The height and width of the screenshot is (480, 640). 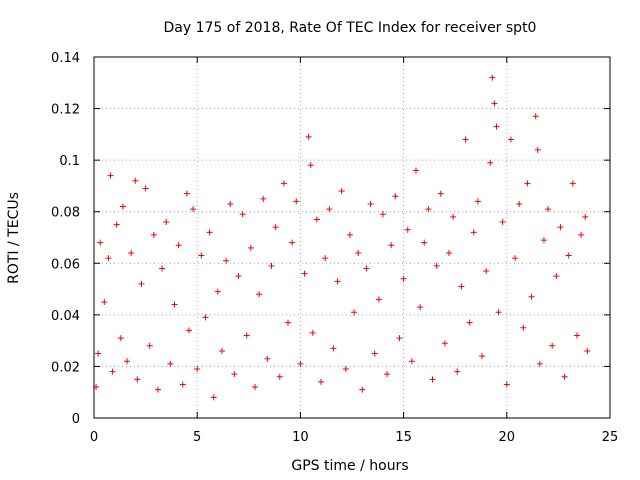 I want to click on y-tick-label: 0.1, so click(x=69, y=161).